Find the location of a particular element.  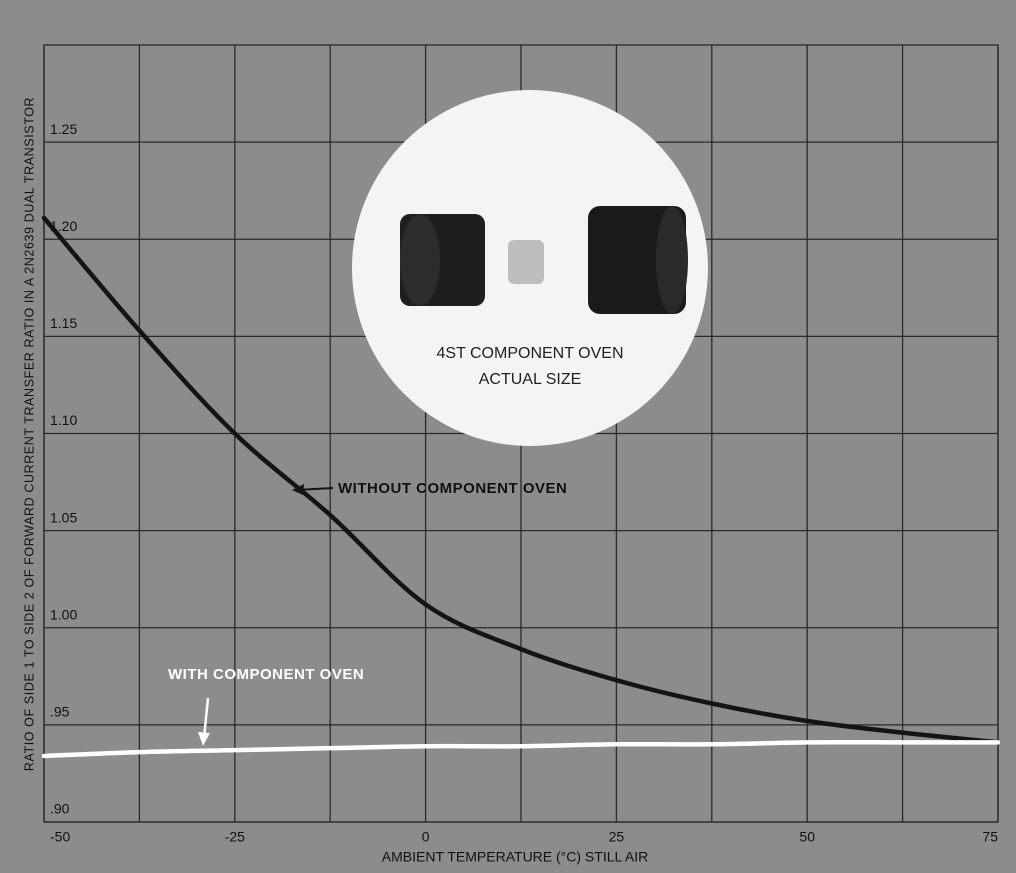

x-tick-label: -25 is located at coordinates (235, 837).